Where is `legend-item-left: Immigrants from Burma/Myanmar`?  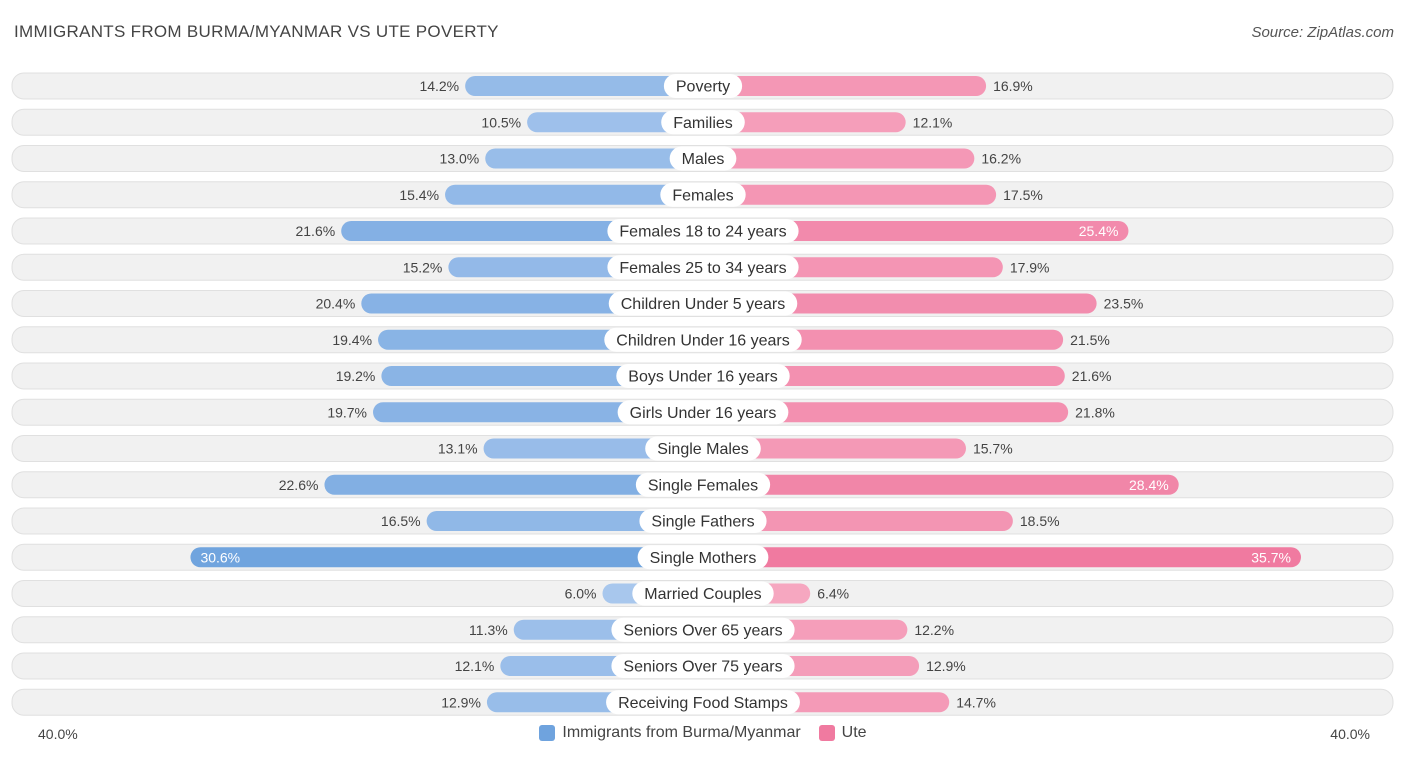
legend-item-left: Immigrants from Burma/Myanmar is located at coordinates (670, 733).